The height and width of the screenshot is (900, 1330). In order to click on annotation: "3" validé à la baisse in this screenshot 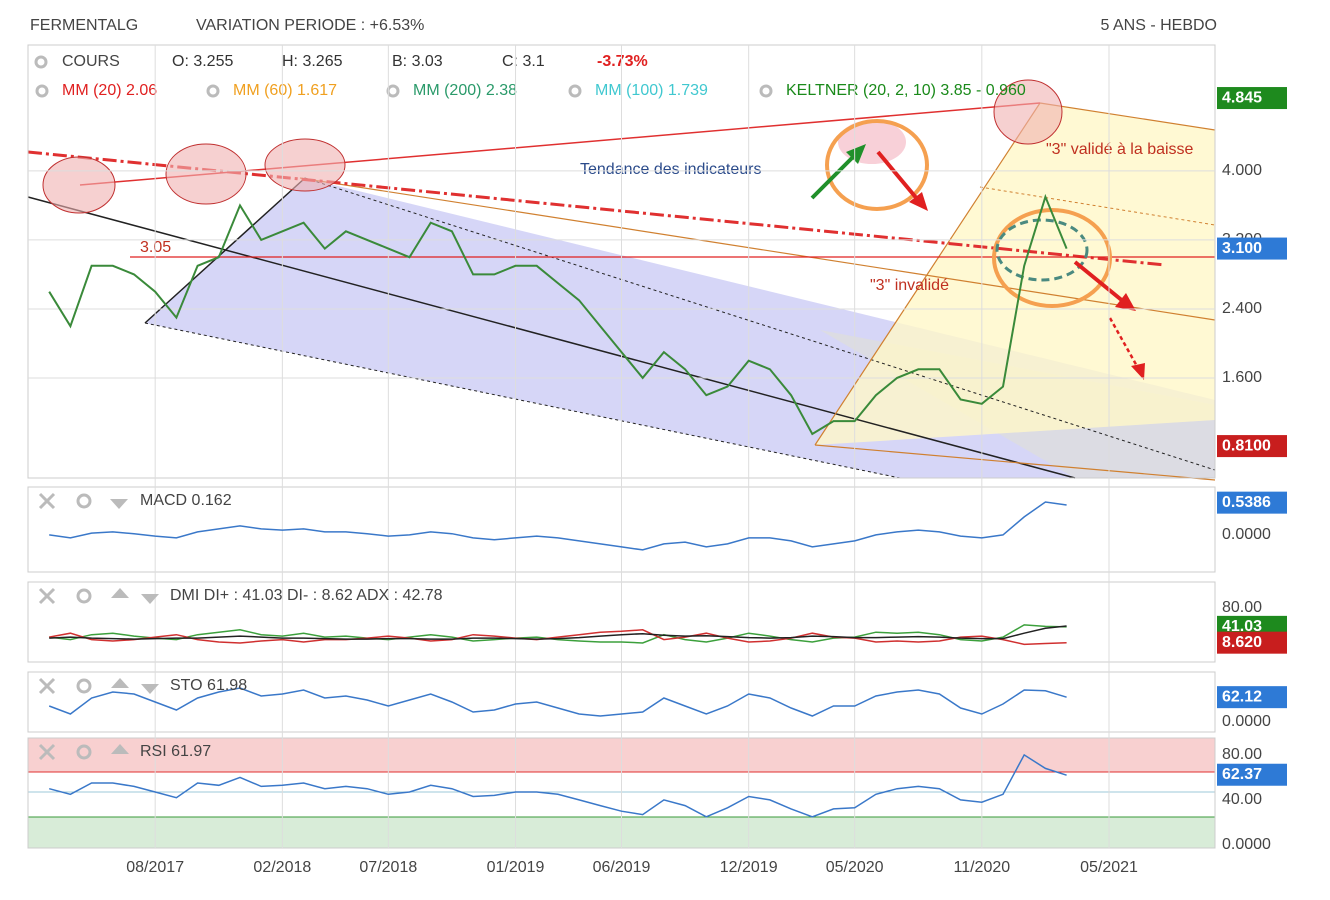, I will do `click(1120, 149)`.